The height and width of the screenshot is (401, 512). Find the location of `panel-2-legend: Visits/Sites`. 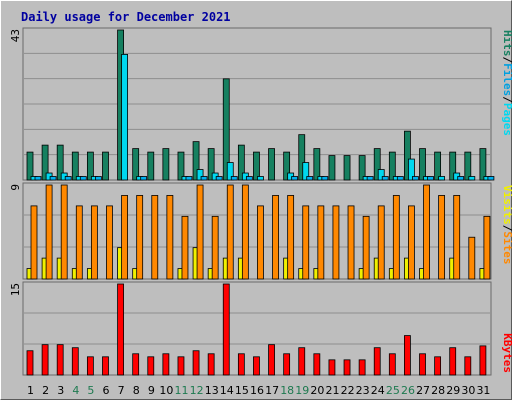

panel-2-legend: Visits/Sites is located at coordinates (506, 225).